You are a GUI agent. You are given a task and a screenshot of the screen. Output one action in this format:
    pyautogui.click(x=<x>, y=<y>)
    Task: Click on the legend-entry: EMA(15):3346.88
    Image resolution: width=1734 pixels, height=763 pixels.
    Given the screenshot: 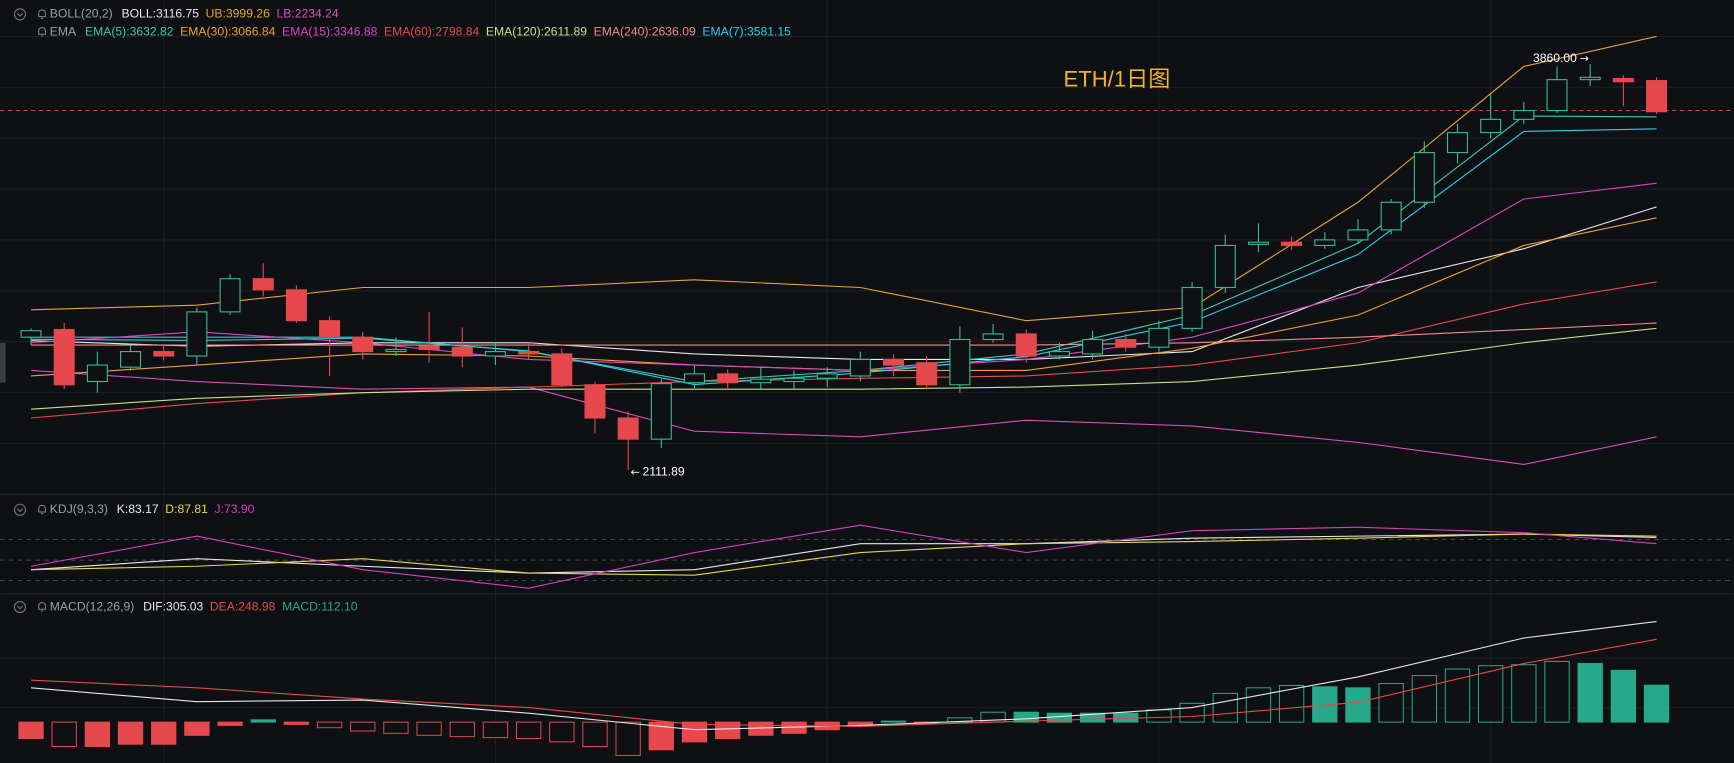 What is the action you would take?
    pyautogui.click(x=330, y=31)
    